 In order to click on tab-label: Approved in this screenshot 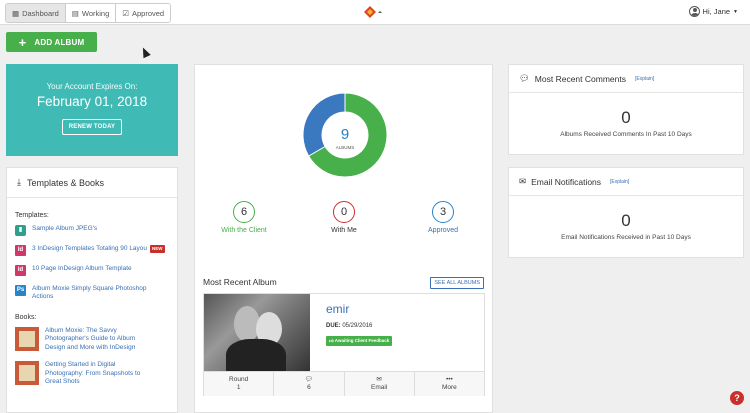, I will do `click(148, 13)`.